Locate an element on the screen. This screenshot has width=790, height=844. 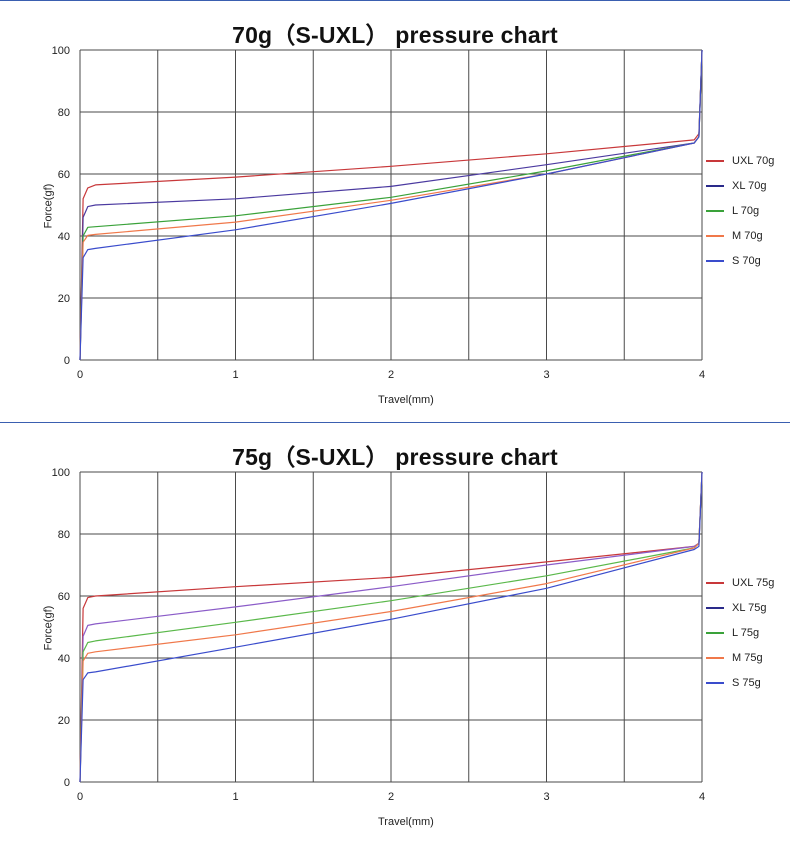
legend-item: S 70g is located at coordinates (740, 260).